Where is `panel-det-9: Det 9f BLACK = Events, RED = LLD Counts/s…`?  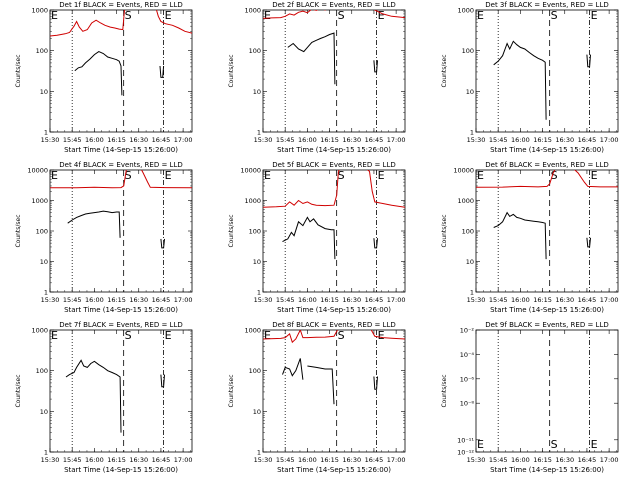
panel-det-9: Det 9f BLACK = Events, RED = LLD Counts/s… is located at coordinates (529, 397).